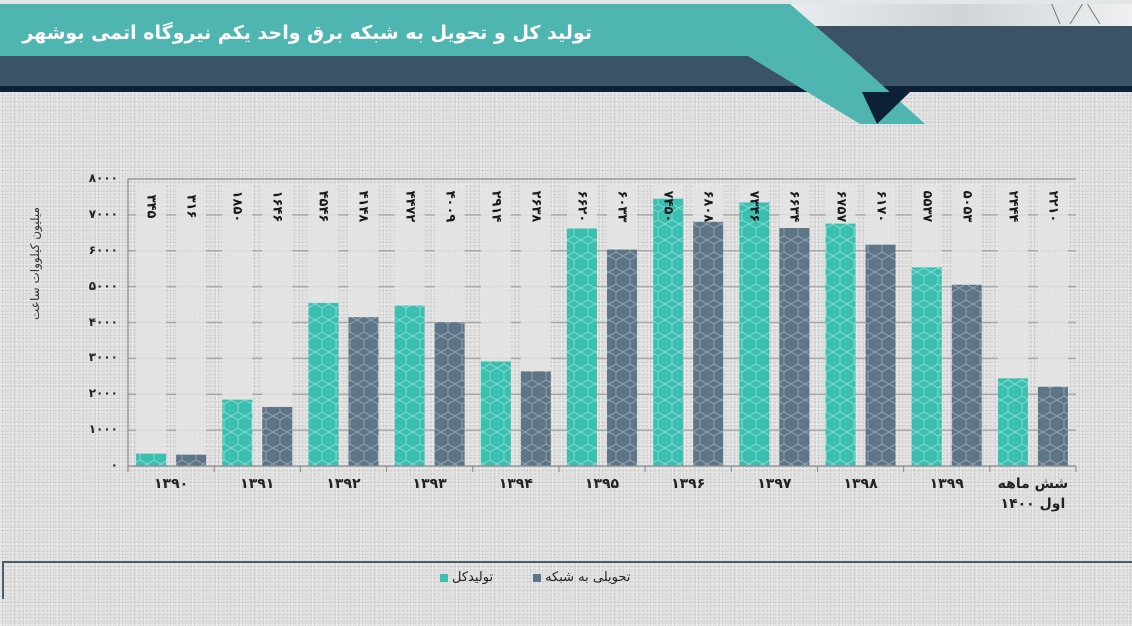 The height and width of the screenshot is (626, 1132). I want to click on value-label: ۶۷۵۷, so click(841, 206).